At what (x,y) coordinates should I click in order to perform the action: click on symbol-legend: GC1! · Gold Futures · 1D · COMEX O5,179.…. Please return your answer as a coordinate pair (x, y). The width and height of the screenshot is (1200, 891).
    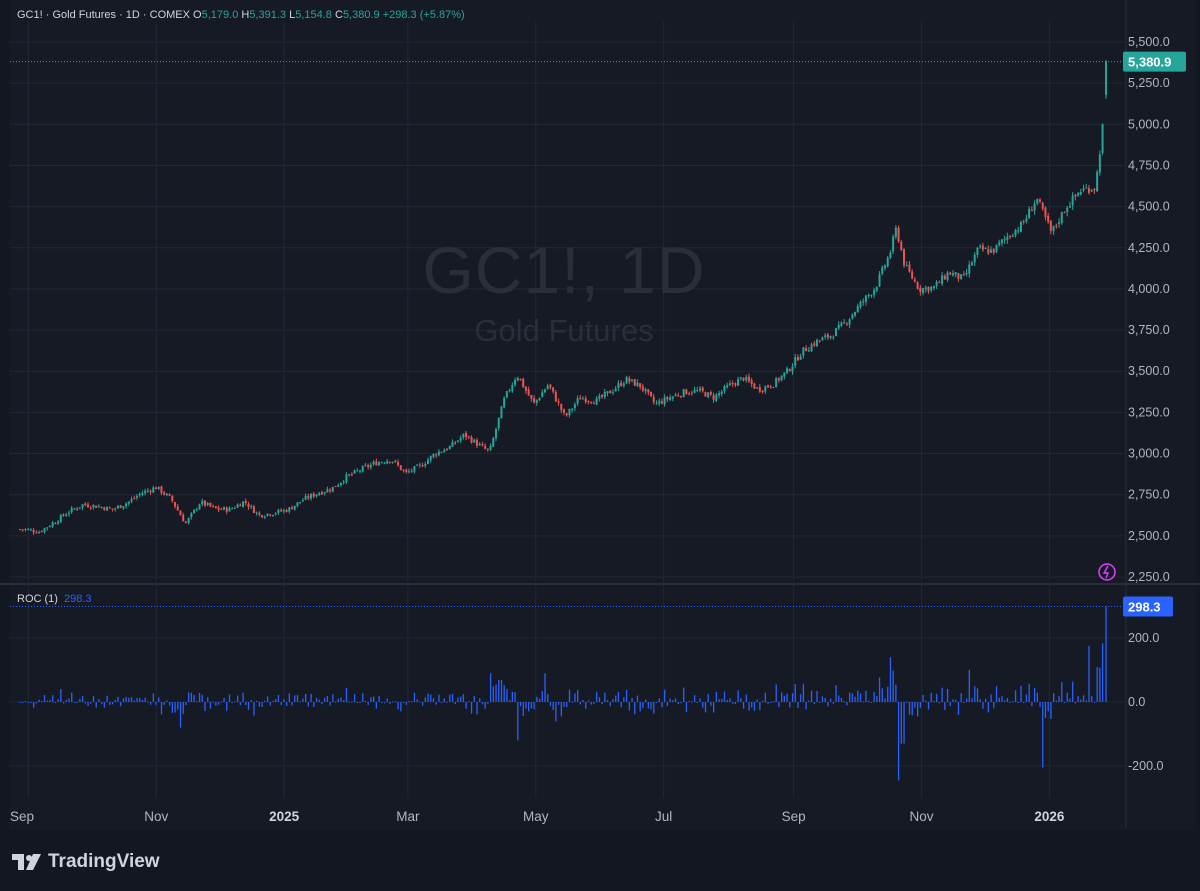
    Looking at the image, I should click on (241, 15).